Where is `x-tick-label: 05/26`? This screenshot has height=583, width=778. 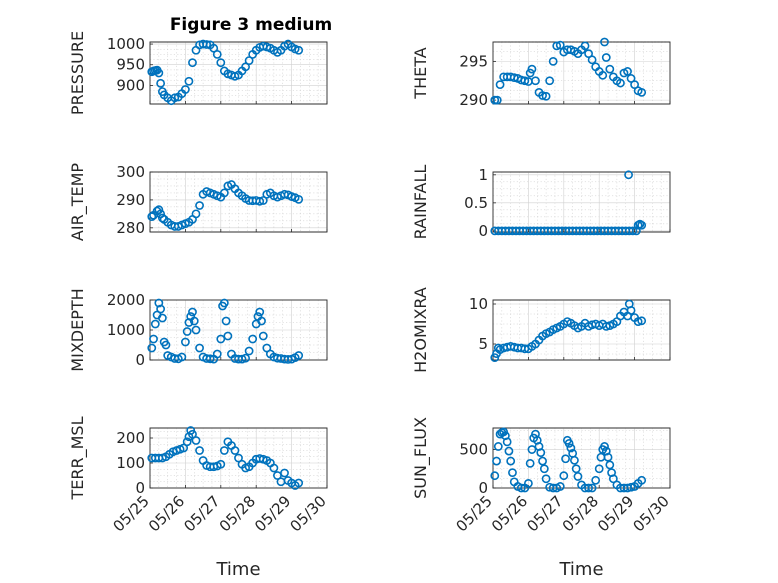
x-tick-label: 05/26 is located at coordinates (166, 513).